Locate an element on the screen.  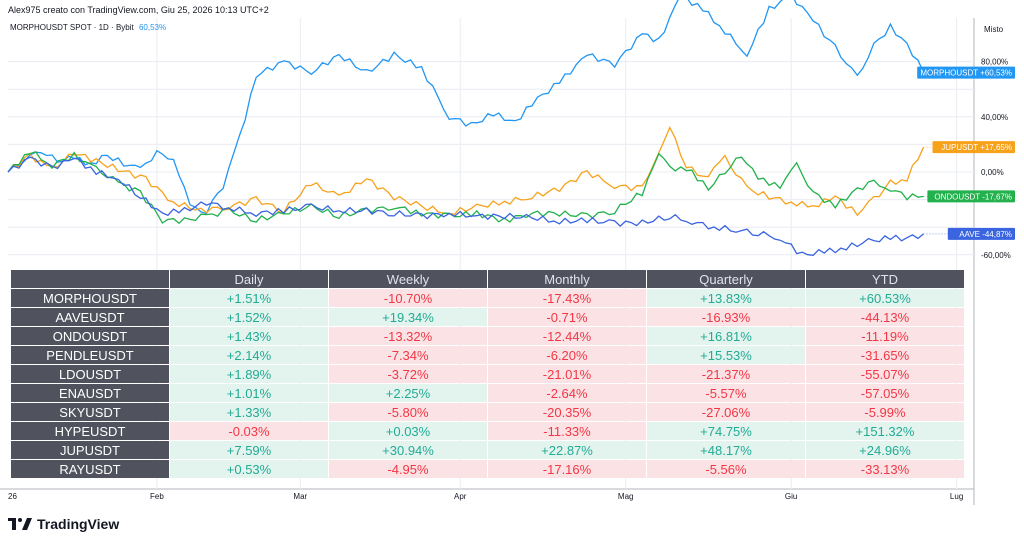
table-value-cell: -5.99% is located at coordinates (885, 412).